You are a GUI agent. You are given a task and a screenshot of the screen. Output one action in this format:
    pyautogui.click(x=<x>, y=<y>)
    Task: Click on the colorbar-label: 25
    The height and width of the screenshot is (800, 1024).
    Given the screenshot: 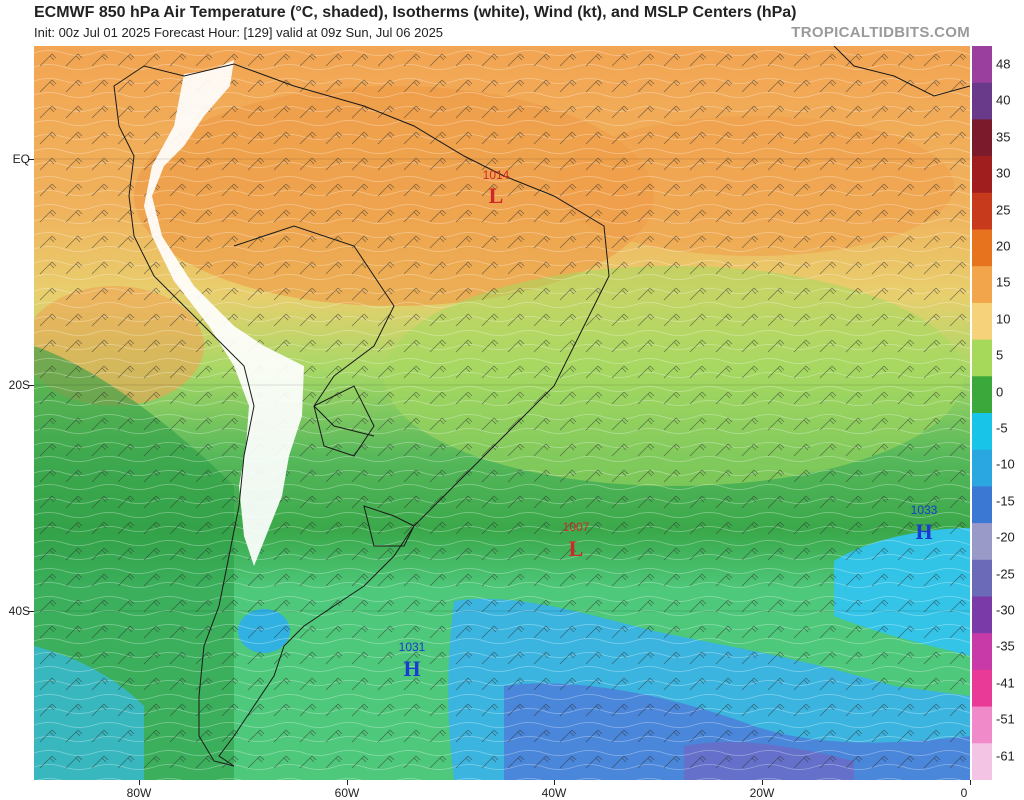 What is the action you would take?
    pyautogui.click(x=1003, y=210)
    